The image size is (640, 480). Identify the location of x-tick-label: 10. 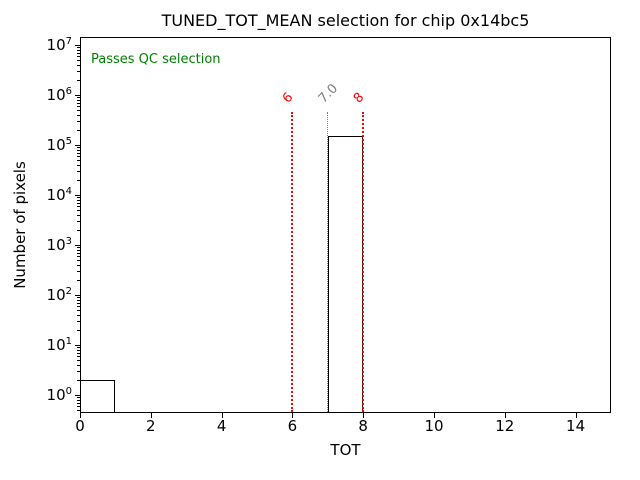
(434, 426).